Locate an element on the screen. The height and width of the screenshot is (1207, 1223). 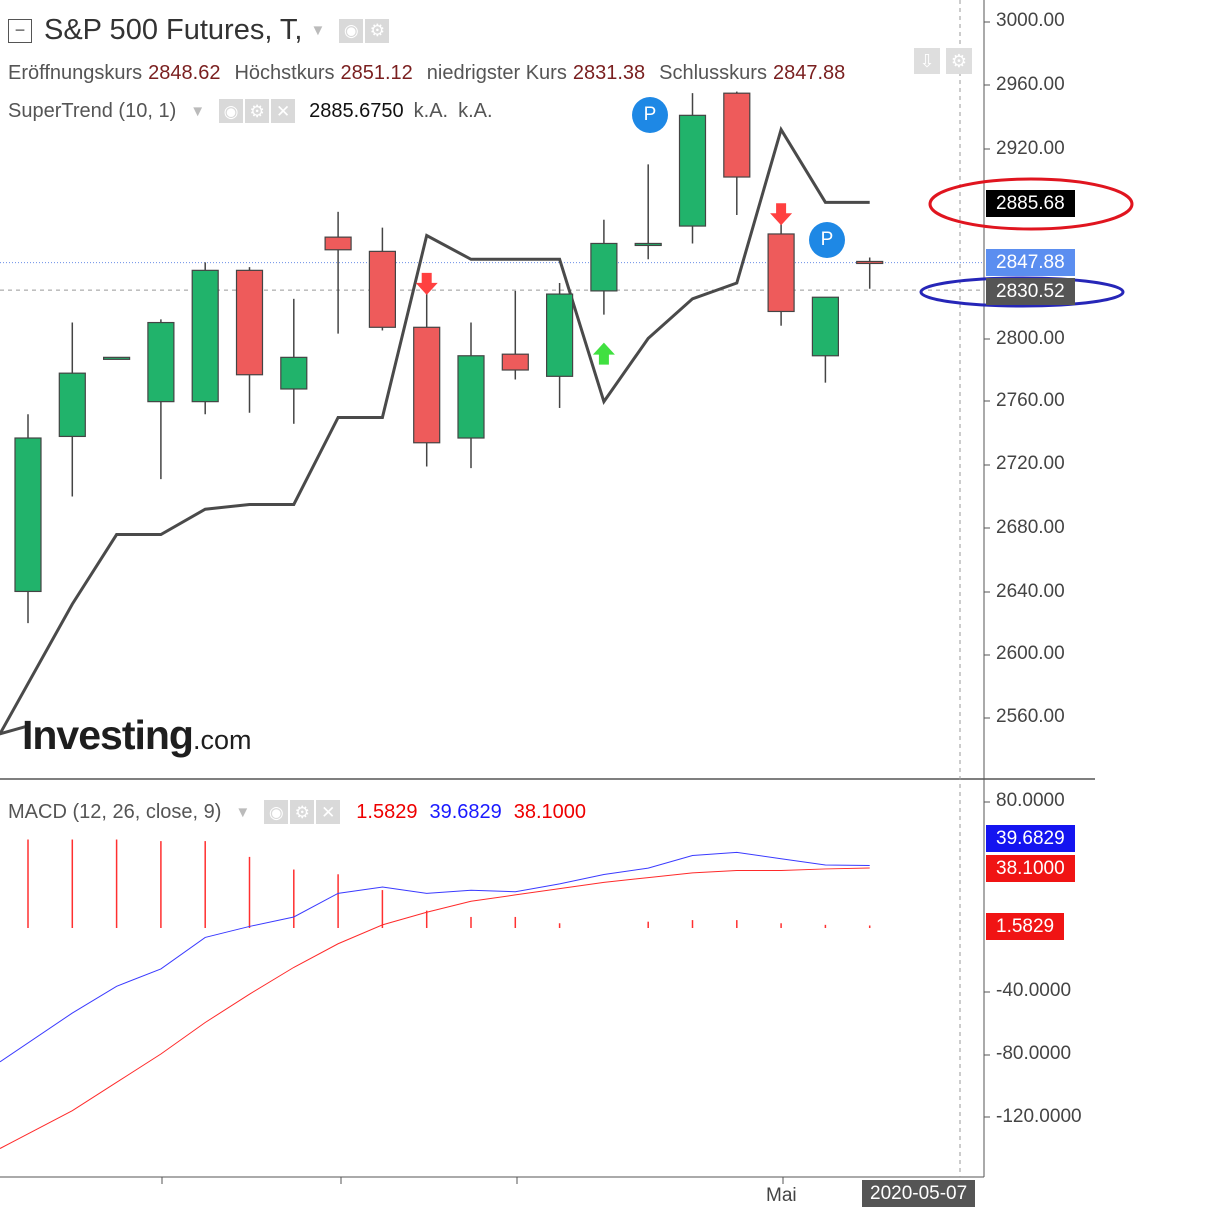
supertrend-label: SuperTrend (10, 1) is located at coordinates (92, 110).